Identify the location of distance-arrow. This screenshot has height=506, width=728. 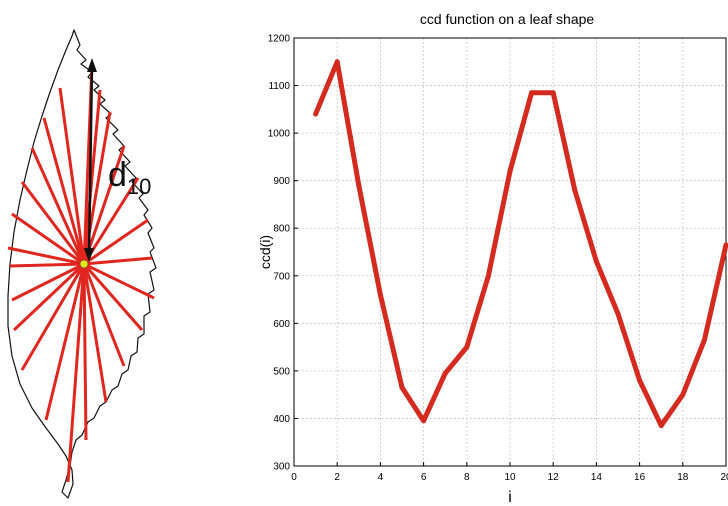
(90, 161).